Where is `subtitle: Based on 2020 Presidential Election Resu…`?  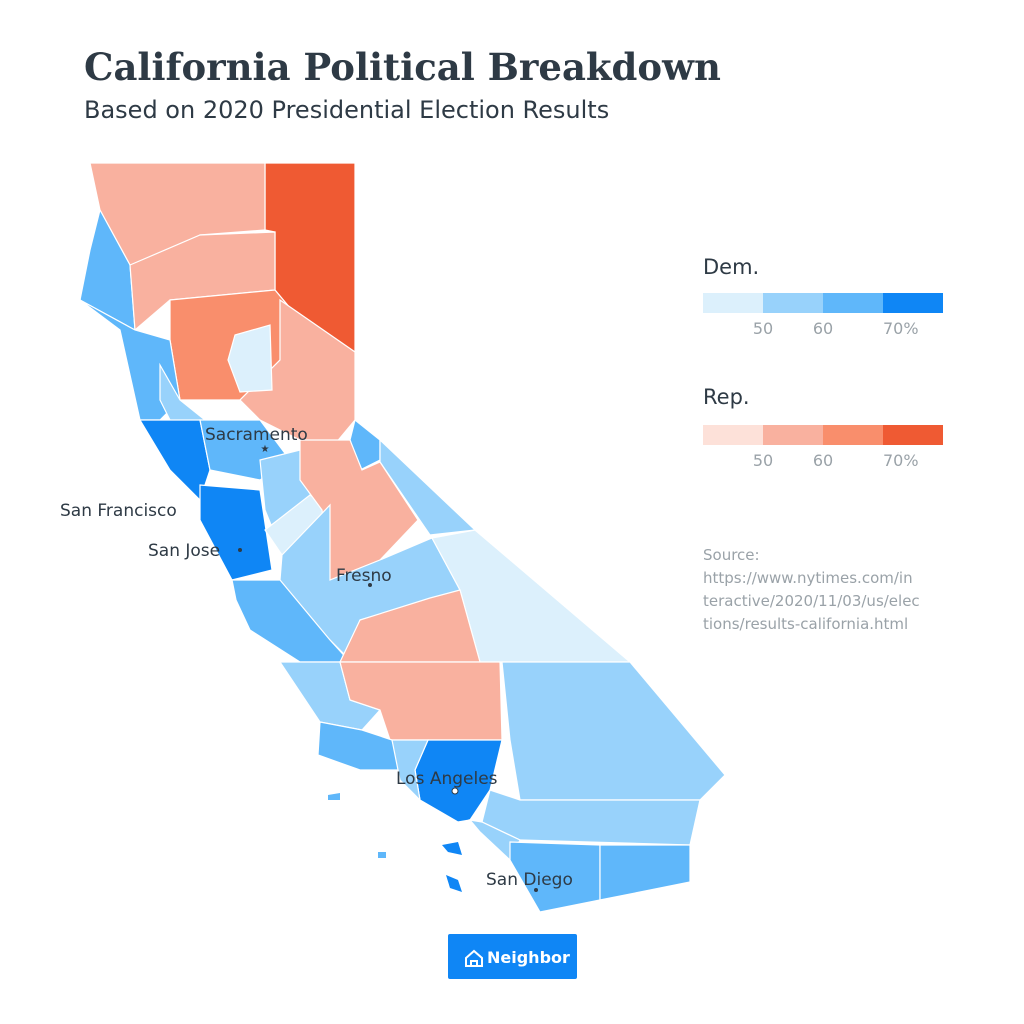
subtitle: Based on 2020 Presidential Election Resu… is located at coordinates (346, 110).